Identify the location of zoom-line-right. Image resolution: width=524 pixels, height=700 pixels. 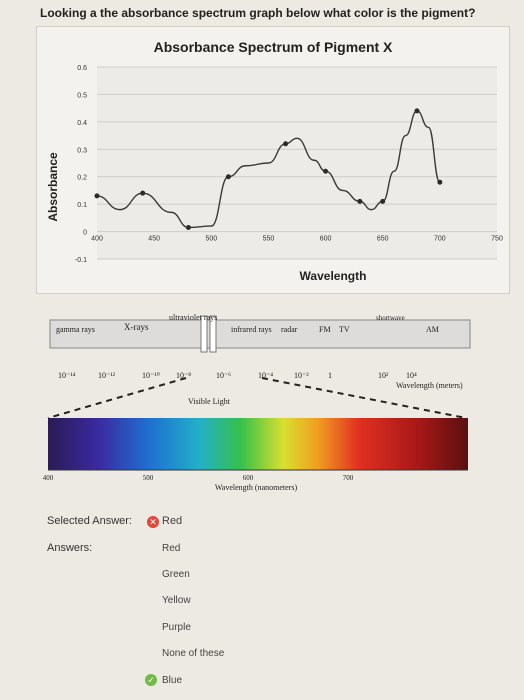
(364, 398).